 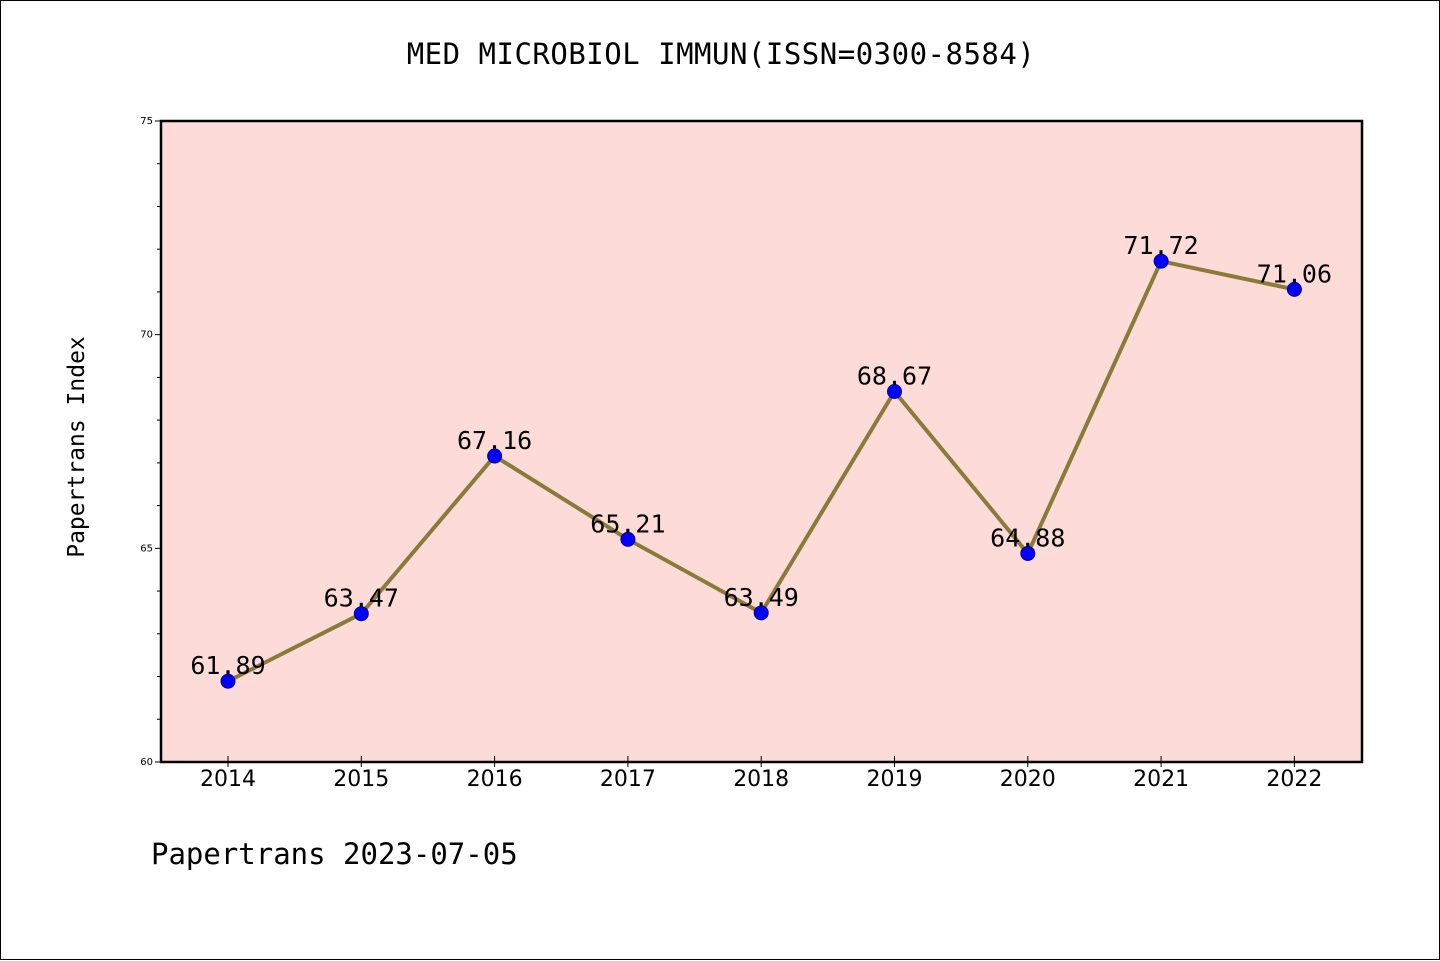 What do you see at coordinates (228, 779) in the screenshot?
I see `x-tick-label: 2014` at bounding box center [228, 779].